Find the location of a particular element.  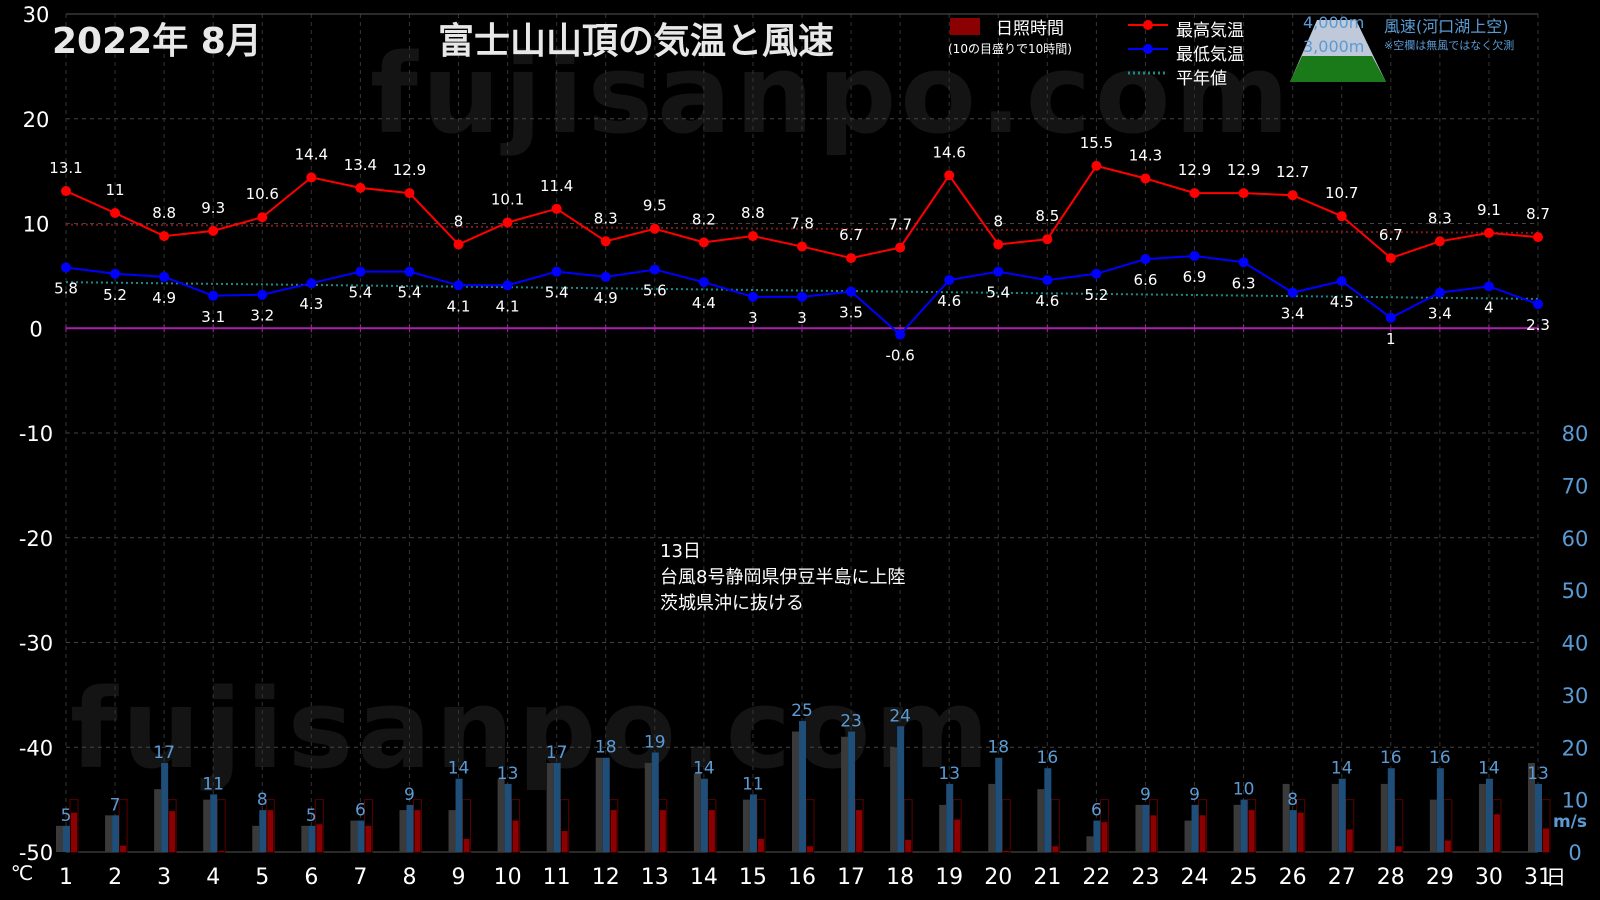

normal-legend-label: 平年値 is located at coordinates (1201, 79).